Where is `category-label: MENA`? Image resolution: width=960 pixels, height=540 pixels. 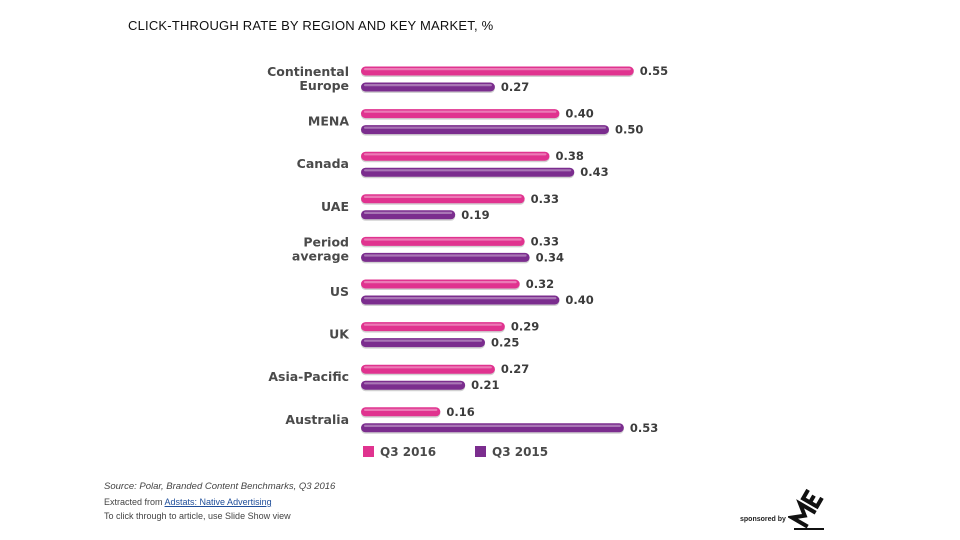
category-label: MENA is located at coordinates (328, 121).